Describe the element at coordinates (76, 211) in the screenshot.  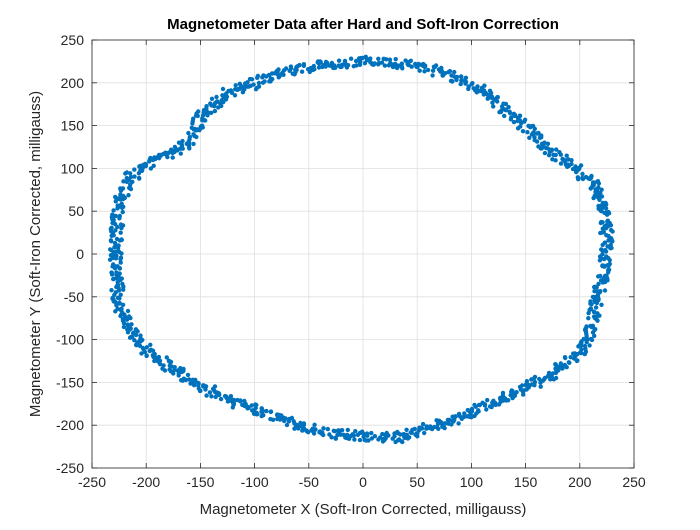
I see `y-tick-label: 50` at that location.